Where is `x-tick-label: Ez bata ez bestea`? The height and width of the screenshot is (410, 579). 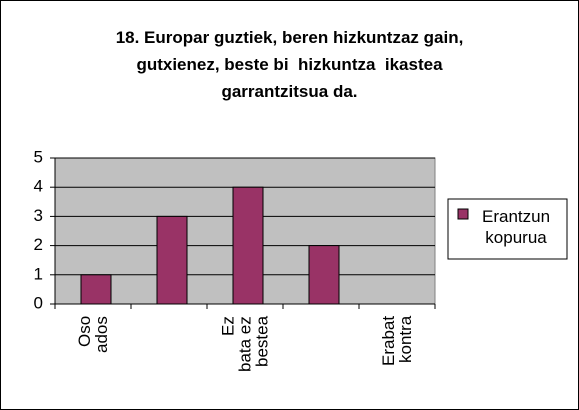 x-tick-label: Ez bata ez bestea is located at coordinates (245, 344).